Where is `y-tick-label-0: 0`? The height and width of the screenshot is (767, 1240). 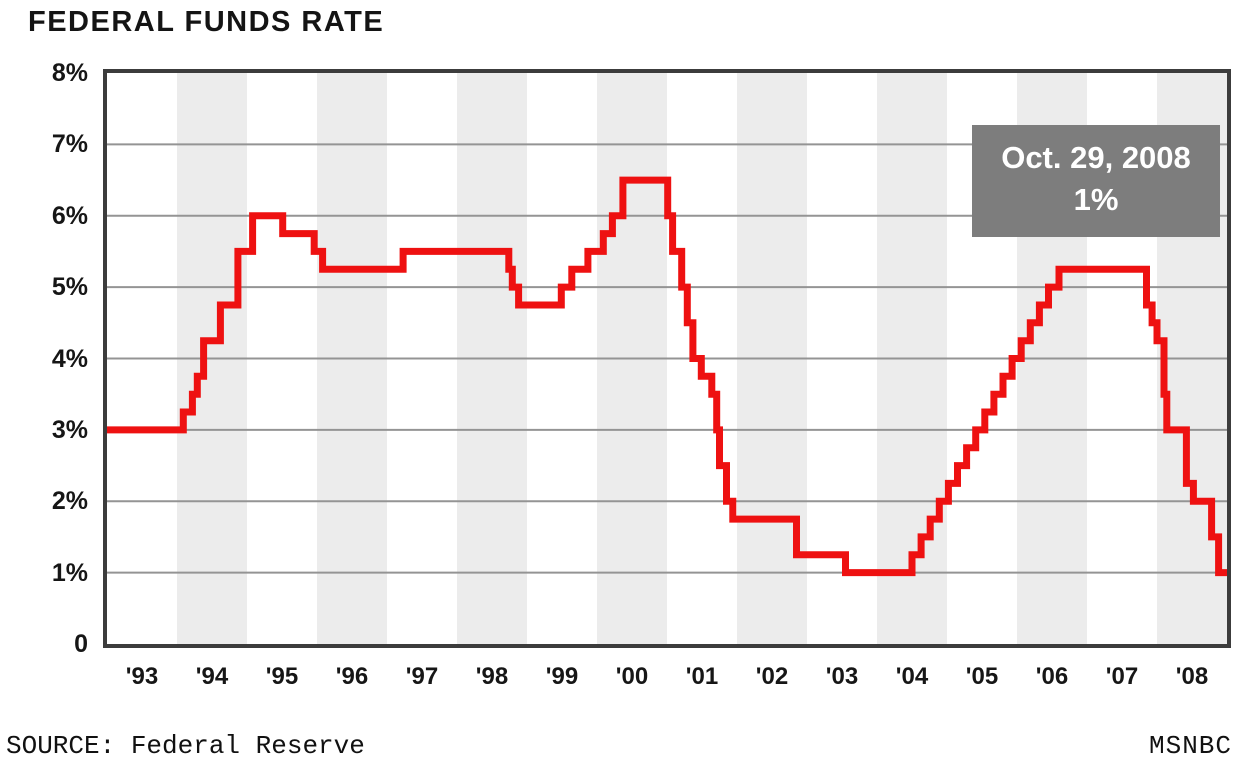 y-tick-label-0: 0 is located at coordinates (81, 644).